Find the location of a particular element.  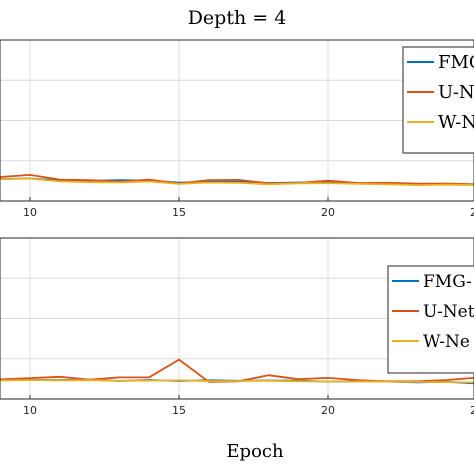

legend-label: FMG is located at coordinates (456, 62).